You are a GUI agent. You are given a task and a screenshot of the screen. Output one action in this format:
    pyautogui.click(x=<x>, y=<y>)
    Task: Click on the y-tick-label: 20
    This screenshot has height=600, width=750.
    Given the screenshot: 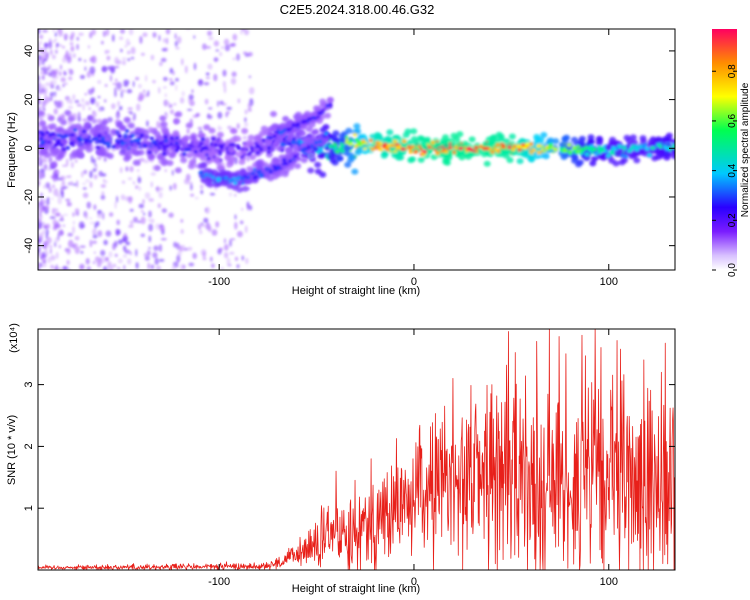 What is the action you would take?
    pyautogui.click(x=29, y=99)
    